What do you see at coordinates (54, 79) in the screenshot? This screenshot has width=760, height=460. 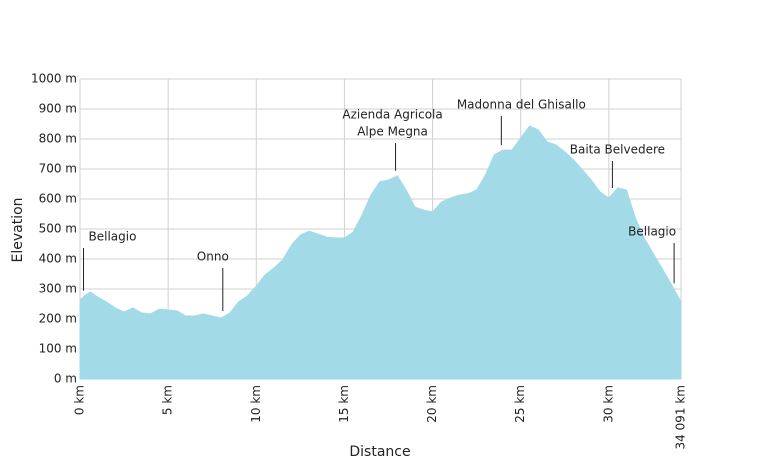 I see `y-tick-label: 1000 m` at bounding box center [54, 79].